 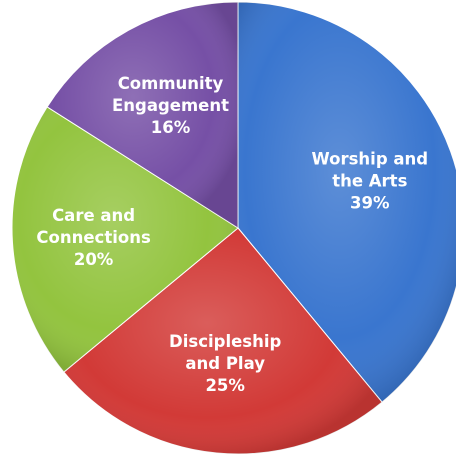 I want to click on pie-category-label: and Play, so click(x=225, y=363).